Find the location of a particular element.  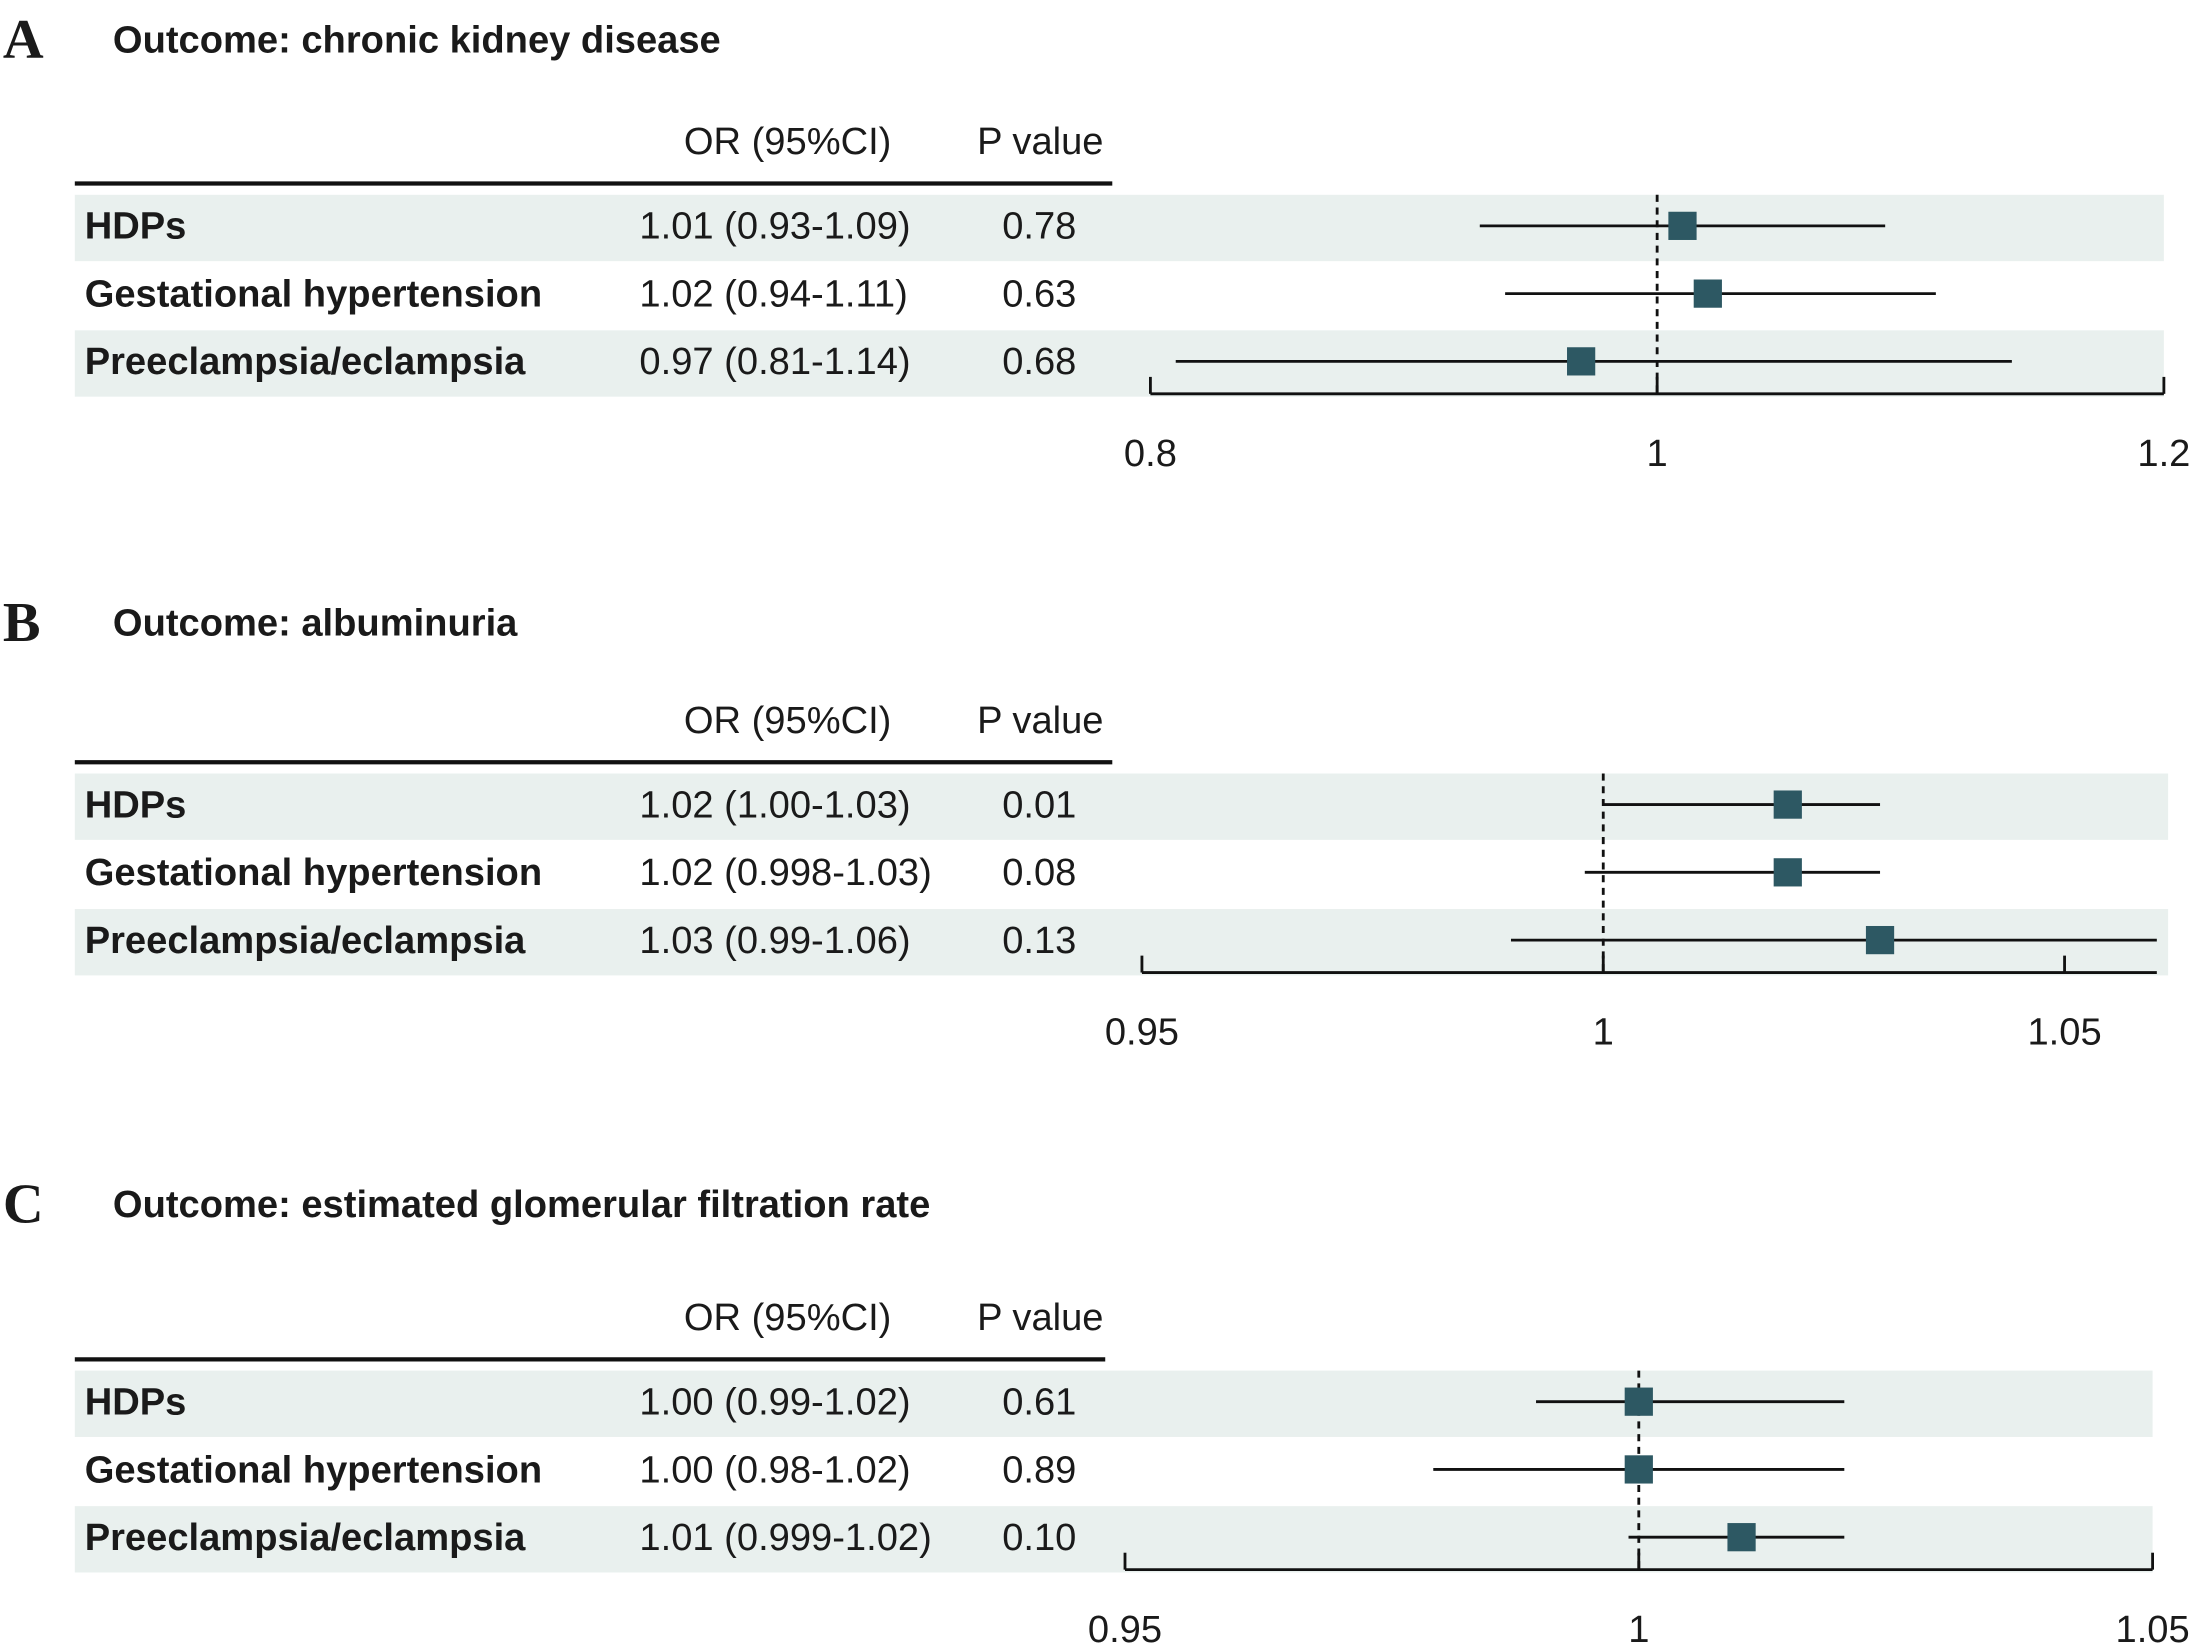

or-ci: 1.01 (0.999-1.02) is located at coordinates (785, 1538).